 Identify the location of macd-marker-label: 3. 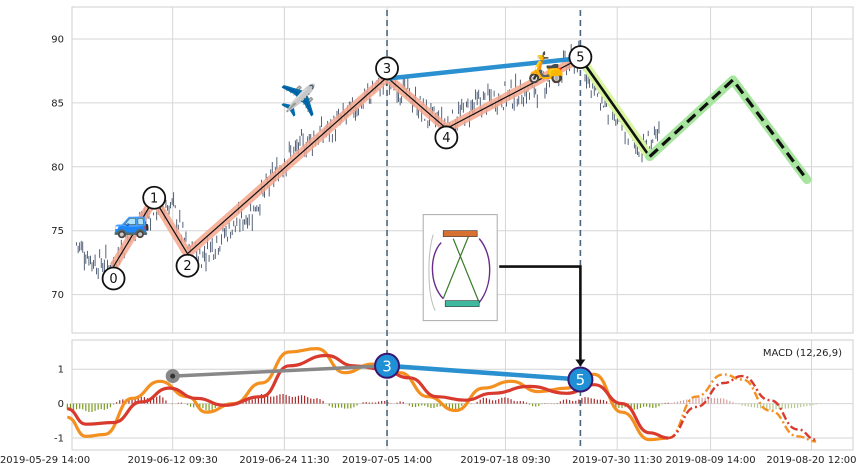
(387, 366).